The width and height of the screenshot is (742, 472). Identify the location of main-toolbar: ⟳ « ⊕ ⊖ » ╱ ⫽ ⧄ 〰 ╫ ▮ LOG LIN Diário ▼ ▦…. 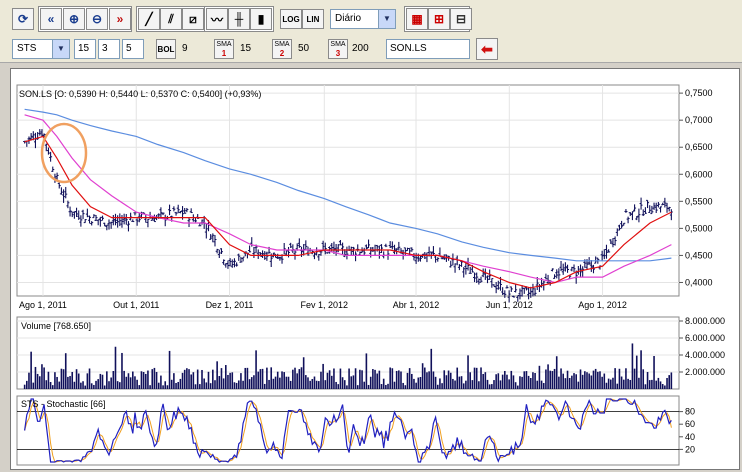
(371, 18).